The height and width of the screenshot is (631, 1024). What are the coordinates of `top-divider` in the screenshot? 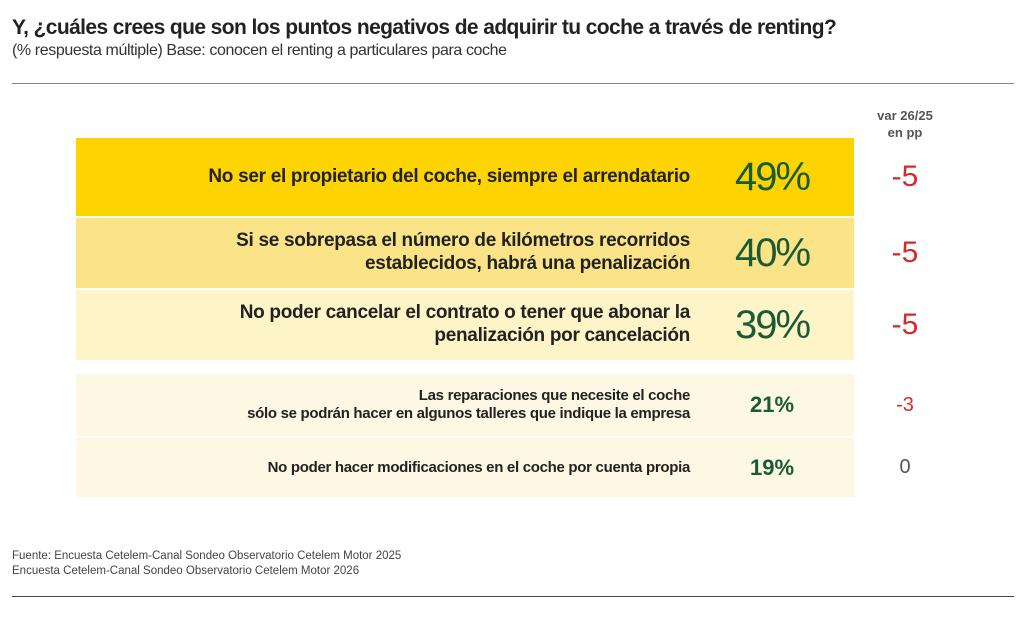 It's located at (513, 83).